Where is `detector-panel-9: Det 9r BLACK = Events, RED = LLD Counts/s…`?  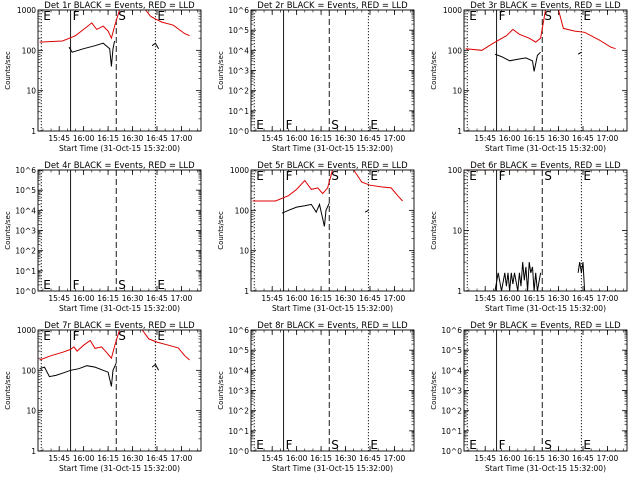
detector-panel-9: Det 9r BLACK = Events, RED = LLD Counts/s… is located at coordinates (532, 402).